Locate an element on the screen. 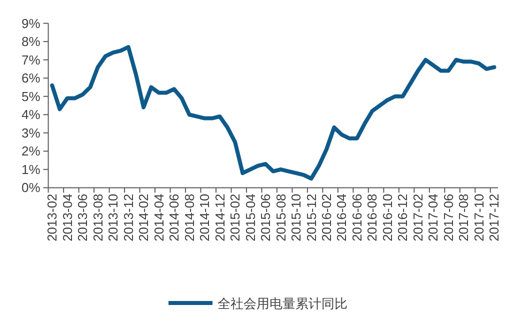 This screenshot has width=518, height=325. y-tick-label: 6% is located at coordinates (31, 78).